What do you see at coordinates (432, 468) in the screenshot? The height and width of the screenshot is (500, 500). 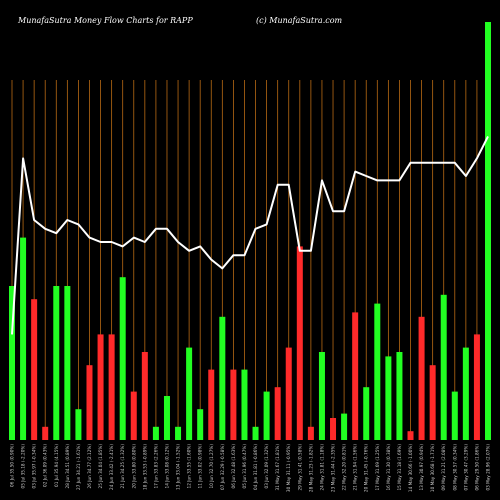 I see `x-tick-label: 10 May 30.68 (-1.71%)` at bounding box center [432, 468].